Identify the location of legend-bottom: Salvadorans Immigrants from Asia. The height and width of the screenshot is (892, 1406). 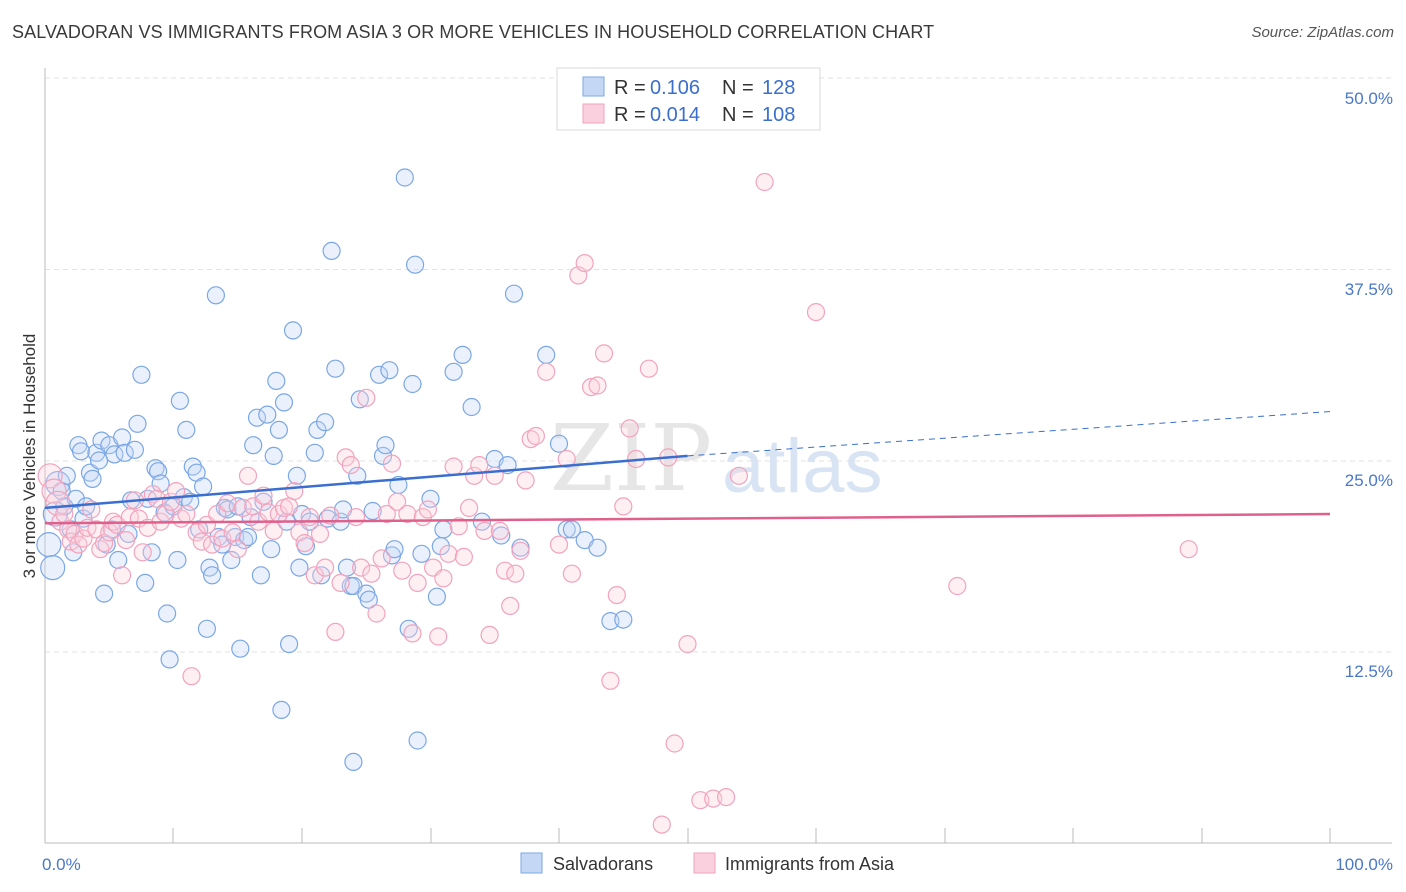
(707, 863).